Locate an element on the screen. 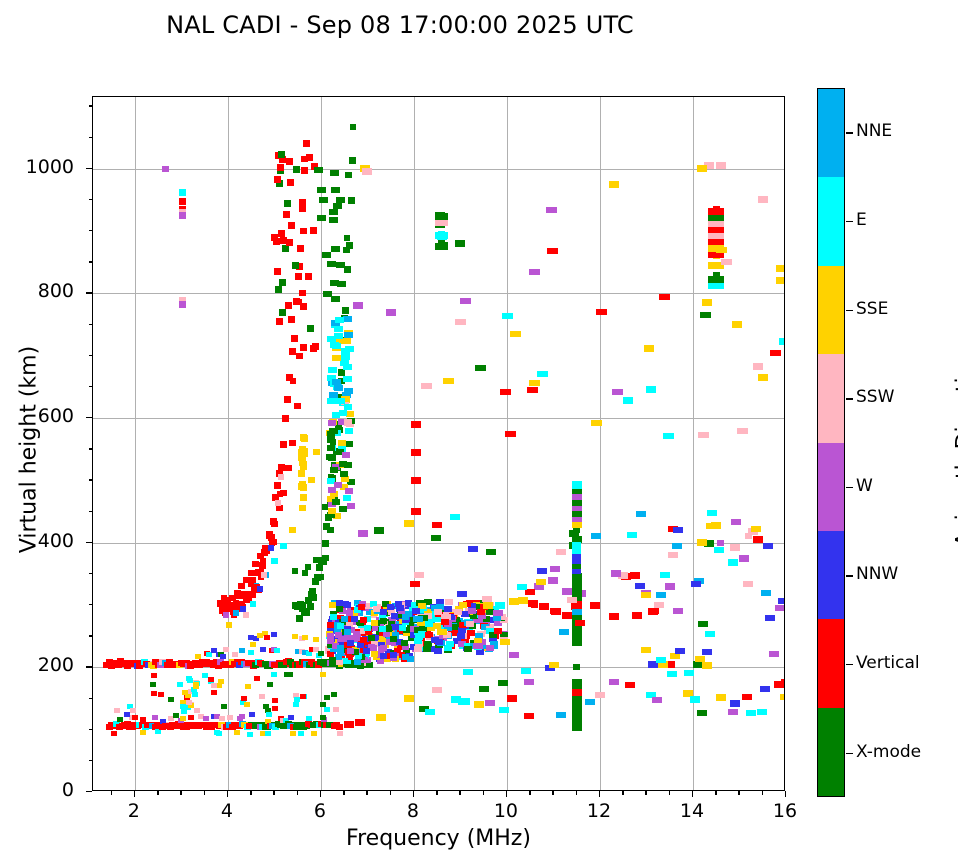 The height and width of the screenshot is (857, 958). y-tick-label: 0 is located at coordinates (67, 790).